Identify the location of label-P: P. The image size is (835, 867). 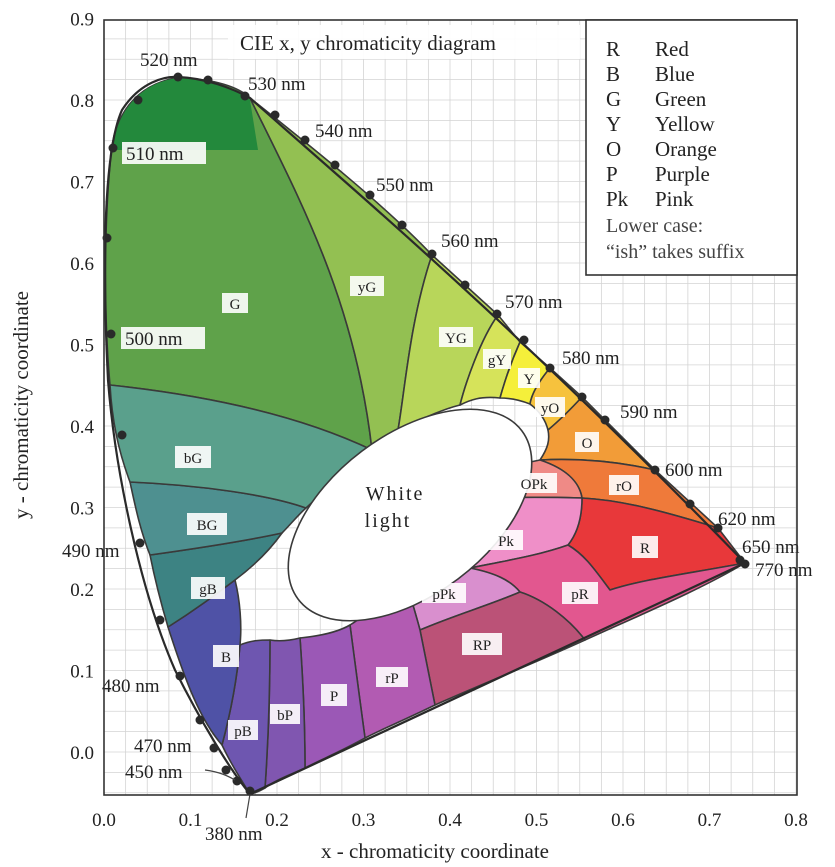
(334, 695).